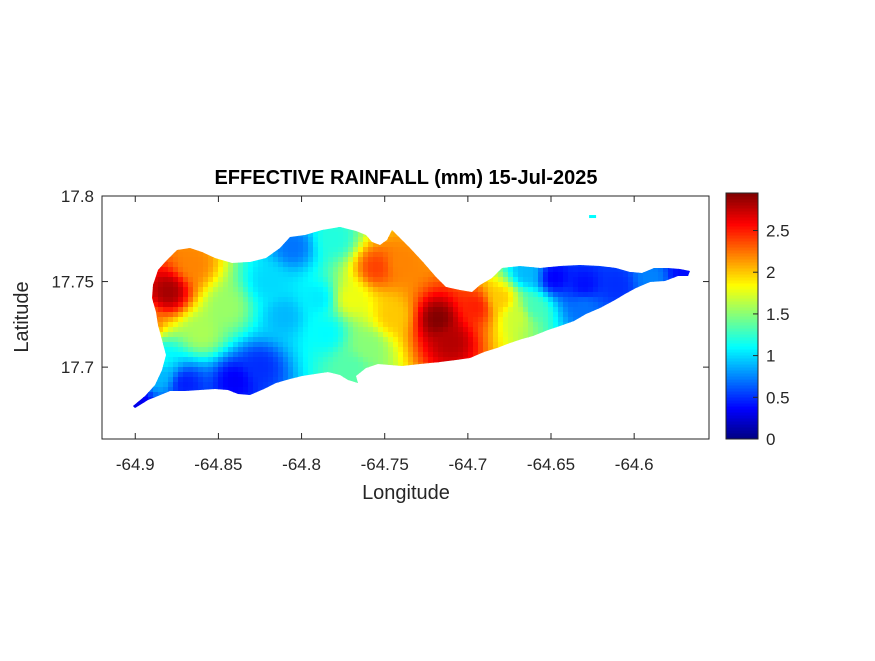 The image size is (875, 661). Describe the element at coordinates (634, 464) in the screenshot. I see `x-tick-label: -64.6` at that location.